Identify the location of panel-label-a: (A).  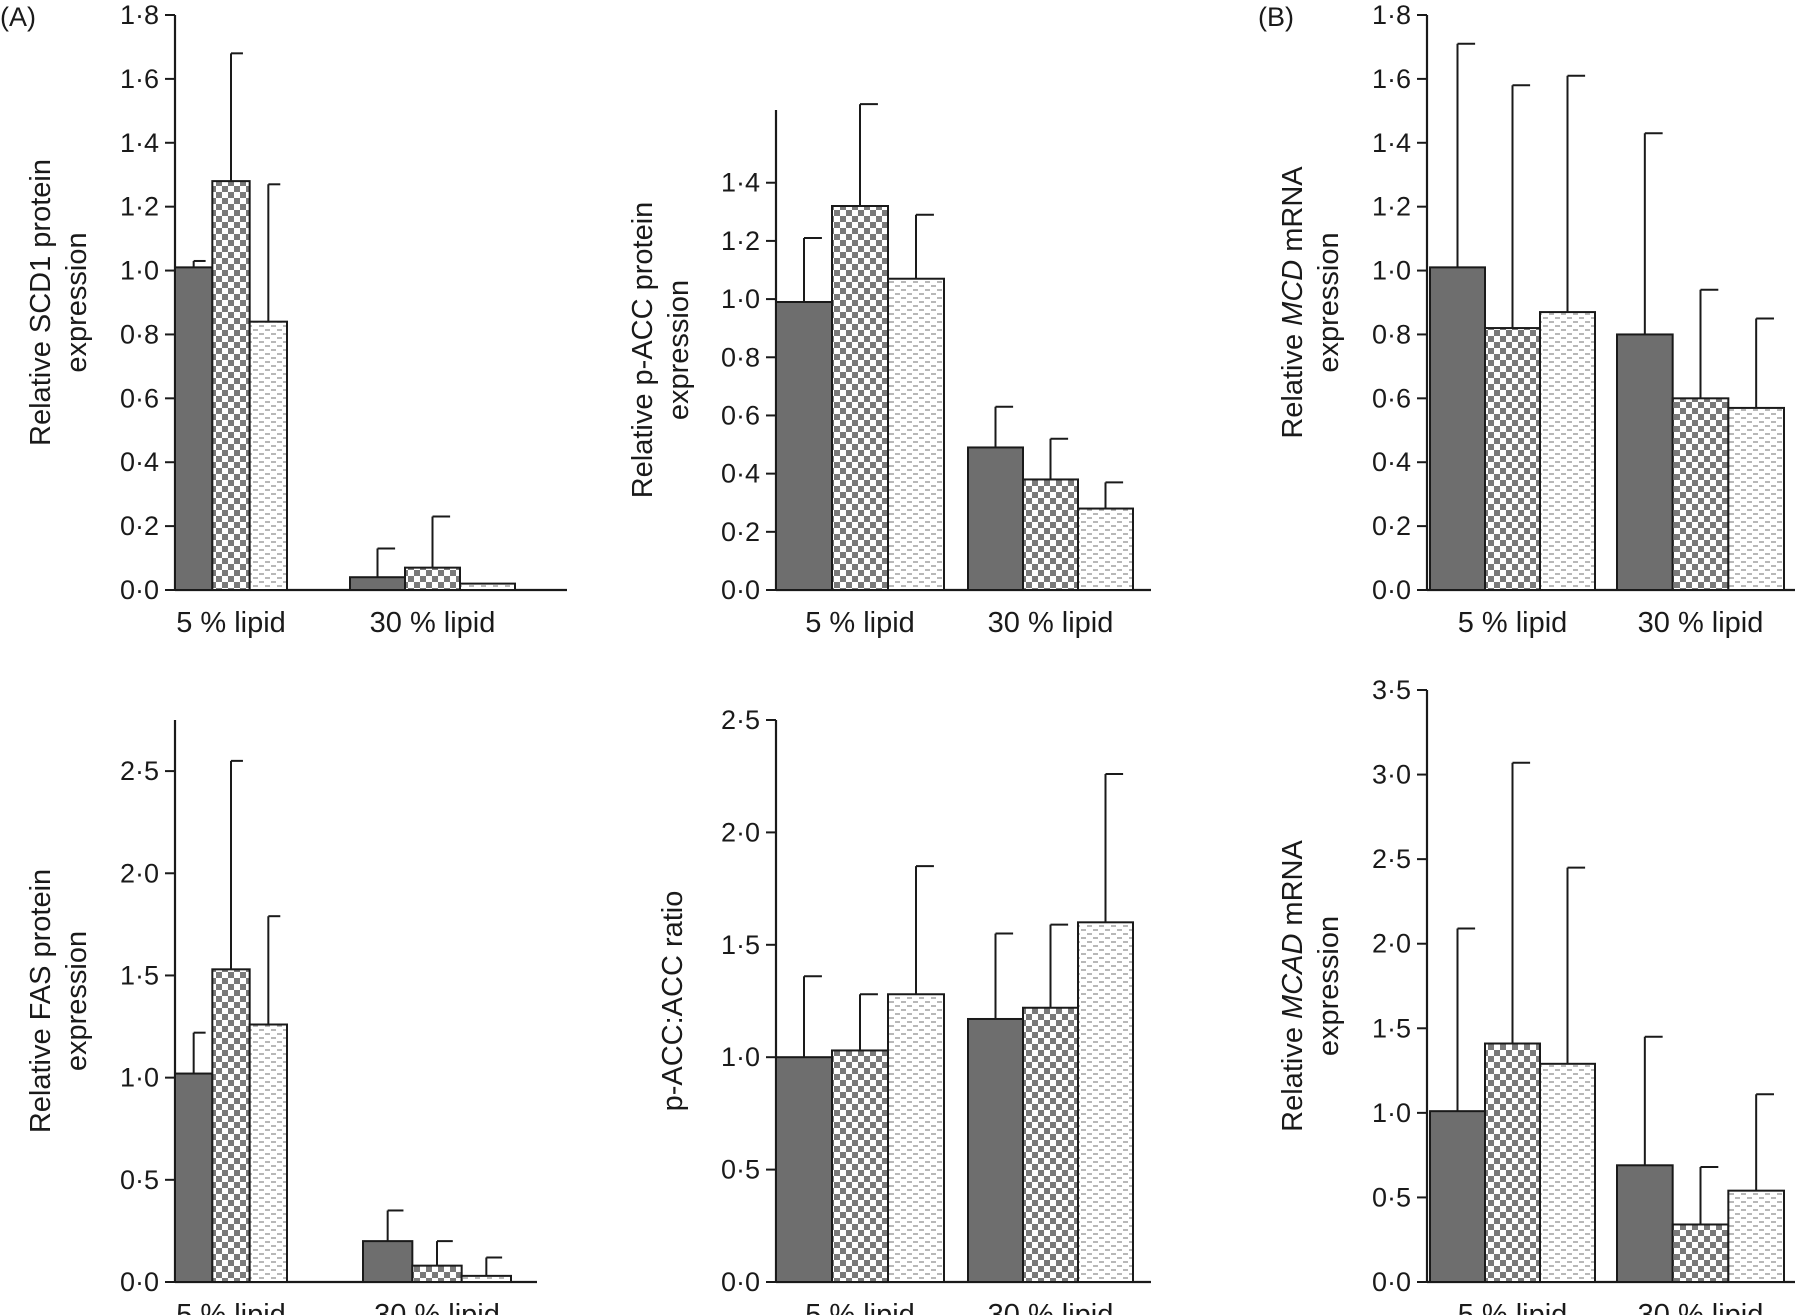
(18, 17).